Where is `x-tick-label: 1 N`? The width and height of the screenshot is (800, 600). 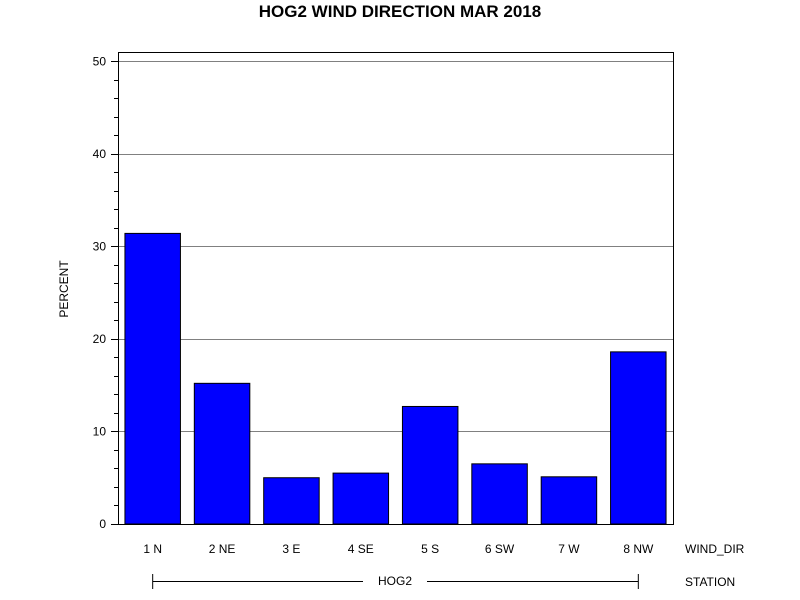
x-tick-label: 1 N is located at coordinates (152, 549).